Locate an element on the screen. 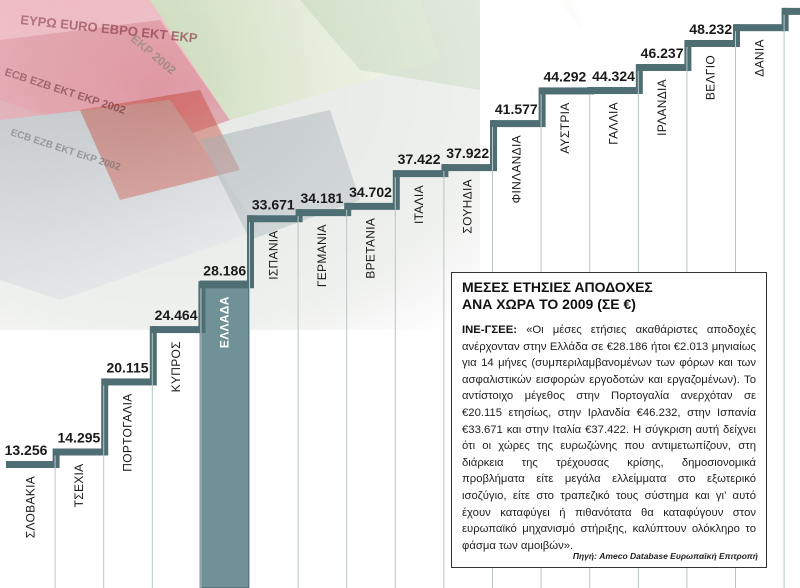 The width and height of the screenshot is (800, 588). step-12-tread is located at coordinates (565, 91).